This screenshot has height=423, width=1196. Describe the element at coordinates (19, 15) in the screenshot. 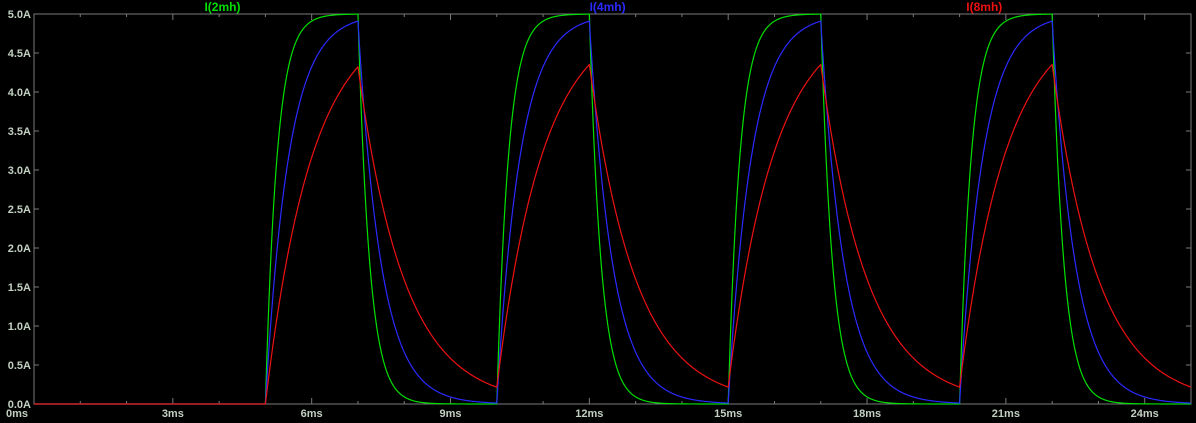

I see `y-axis-tick-label: 5.0A` at that location.